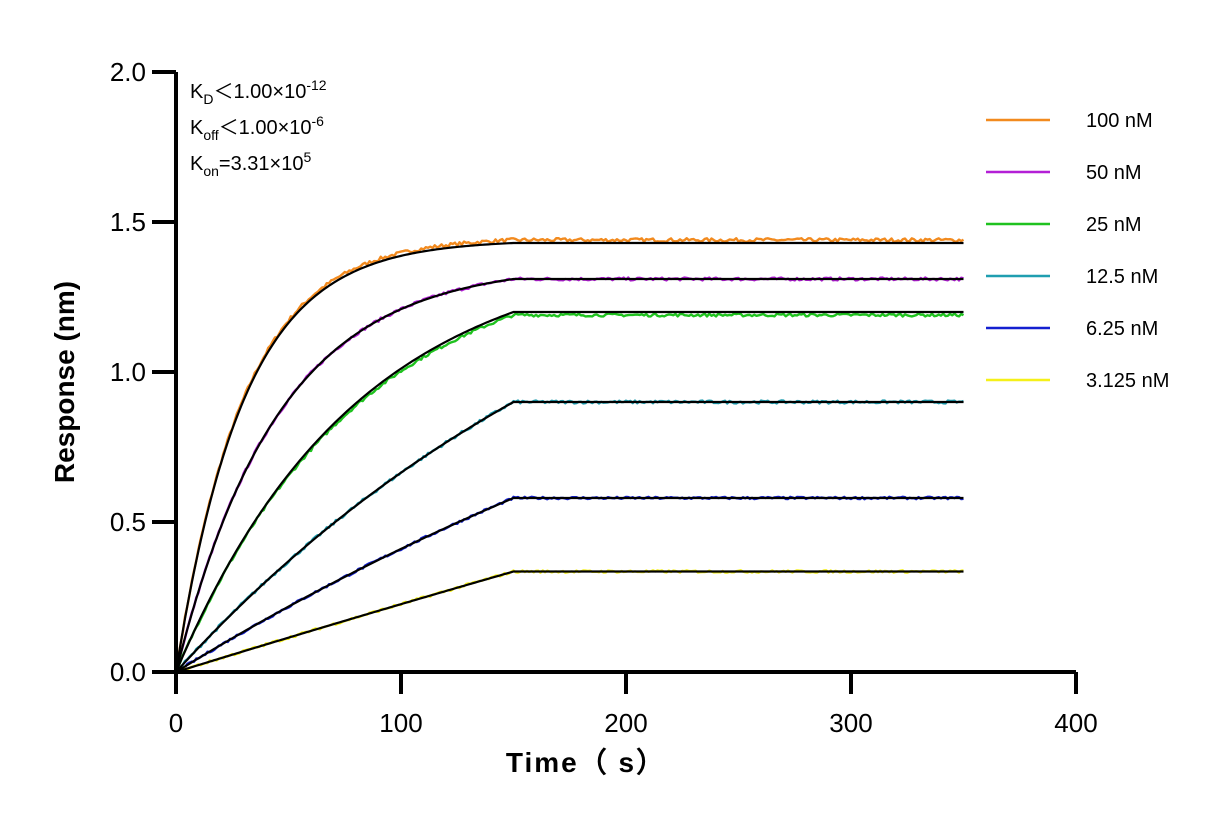  I want to click on legend-label-0: 100 nM, so click(1119, 121).